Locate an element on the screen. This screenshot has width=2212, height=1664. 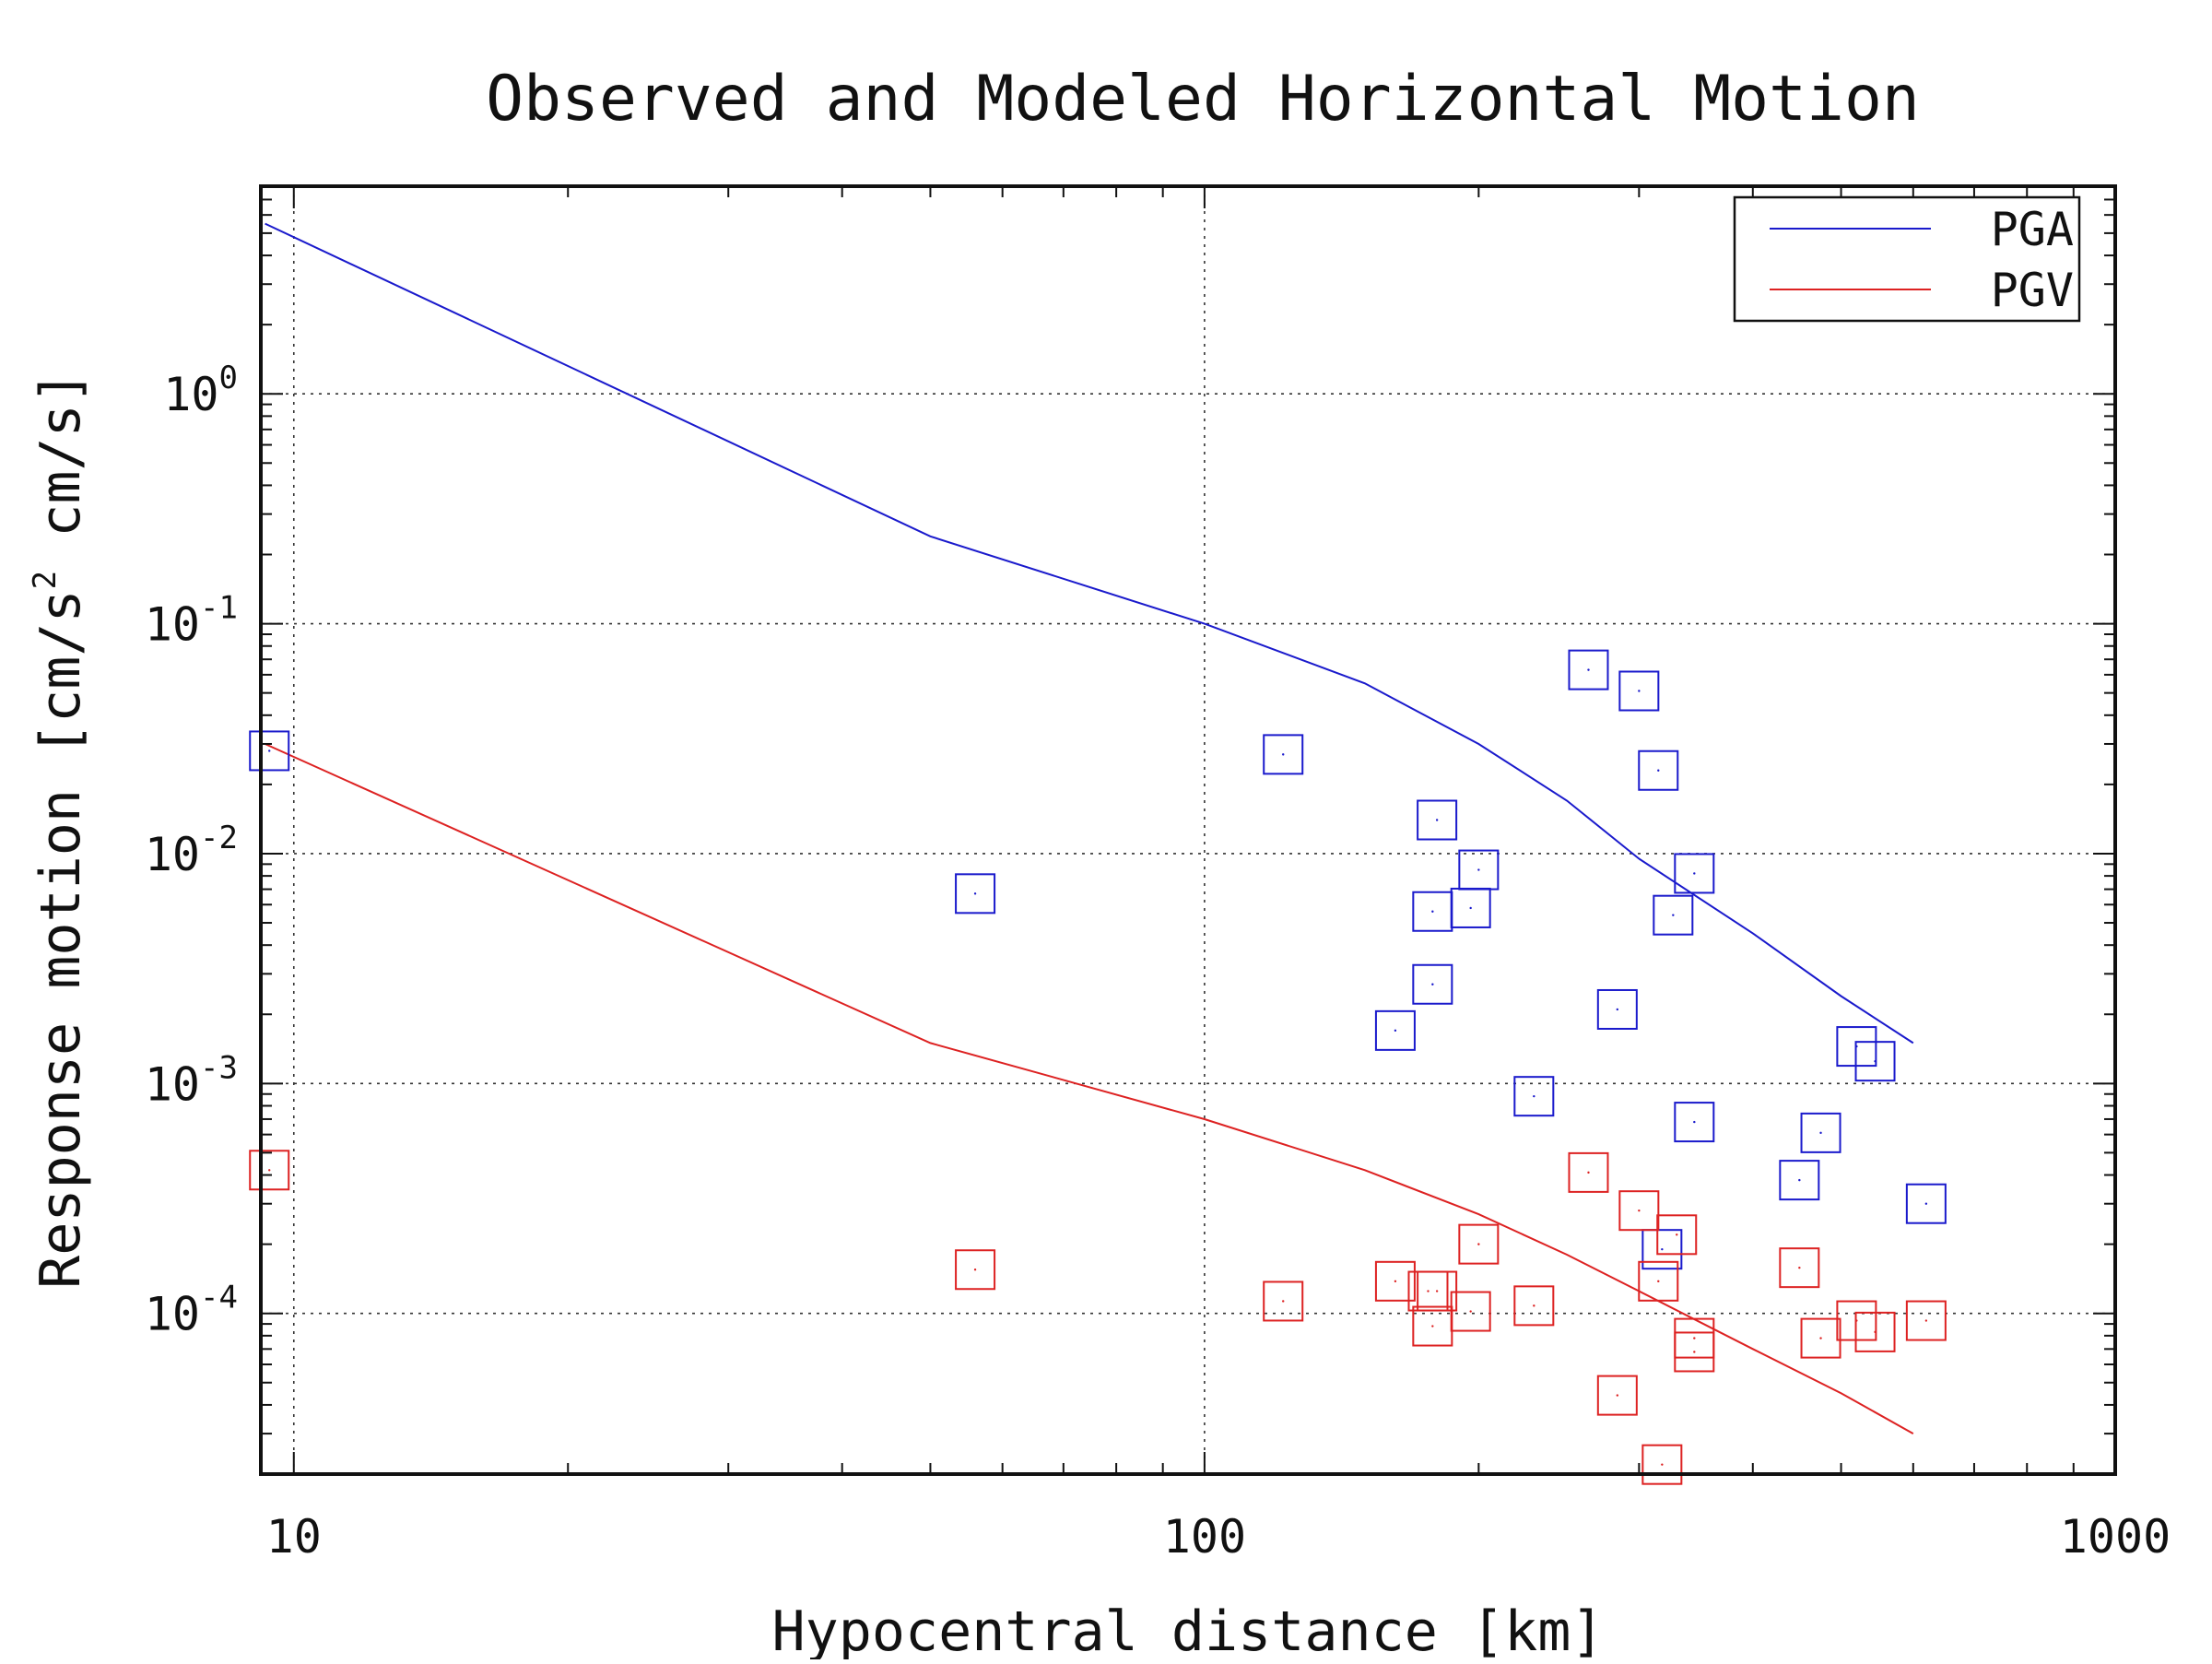
x-tick-label: 1000 is located at coordinates (2115, 1537).